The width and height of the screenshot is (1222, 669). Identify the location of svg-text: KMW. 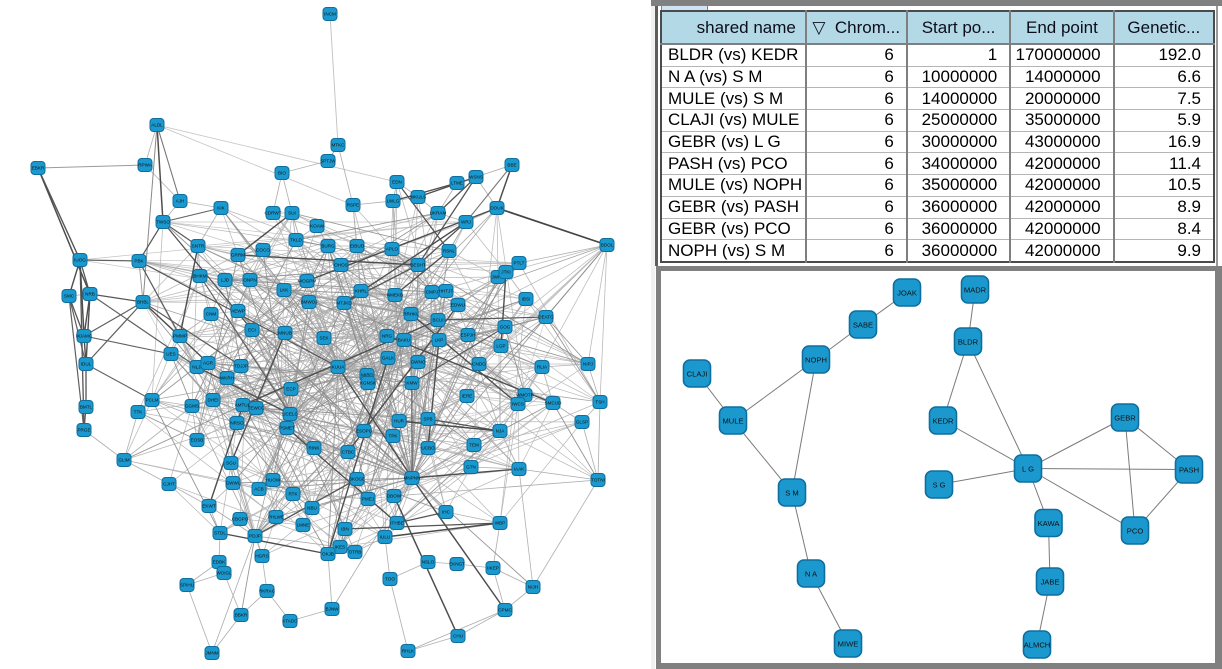
(412, 383).